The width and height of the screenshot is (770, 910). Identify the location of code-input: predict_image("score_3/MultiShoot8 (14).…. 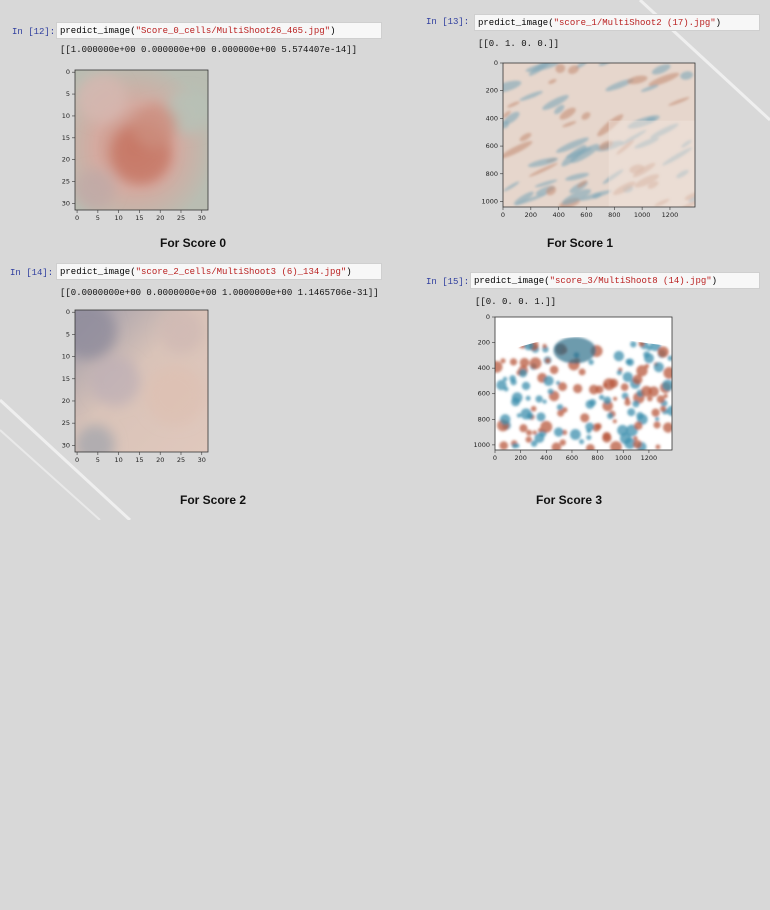
(615, 280).